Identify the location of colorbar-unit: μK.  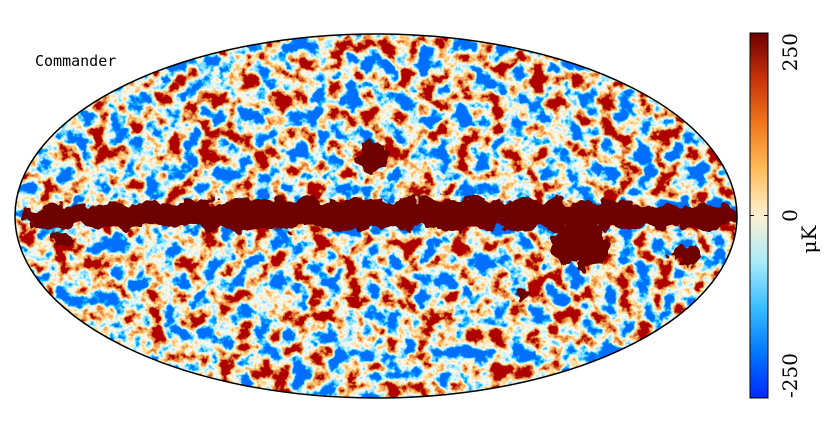
(809, 238).